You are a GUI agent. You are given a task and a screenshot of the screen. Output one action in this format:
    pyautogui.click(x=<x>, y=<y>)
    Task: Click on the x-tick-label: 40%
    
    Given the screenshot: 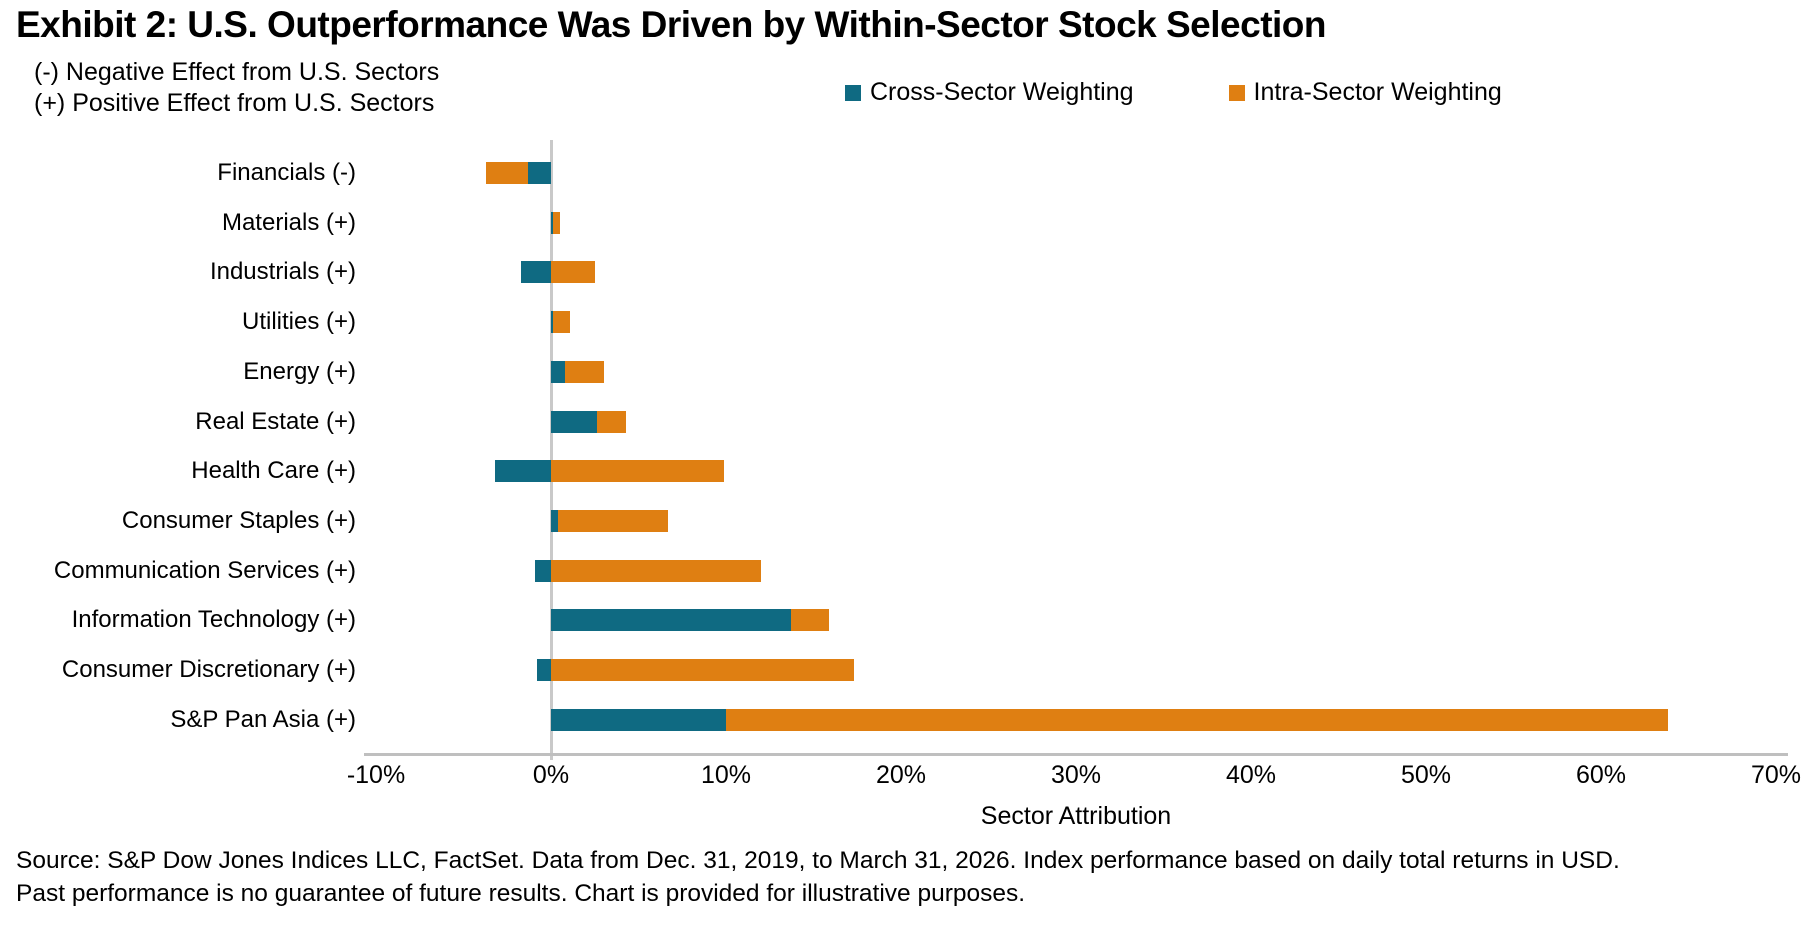 What is the action you would take?
    pyautogui.click(x=1251, y=775)
    